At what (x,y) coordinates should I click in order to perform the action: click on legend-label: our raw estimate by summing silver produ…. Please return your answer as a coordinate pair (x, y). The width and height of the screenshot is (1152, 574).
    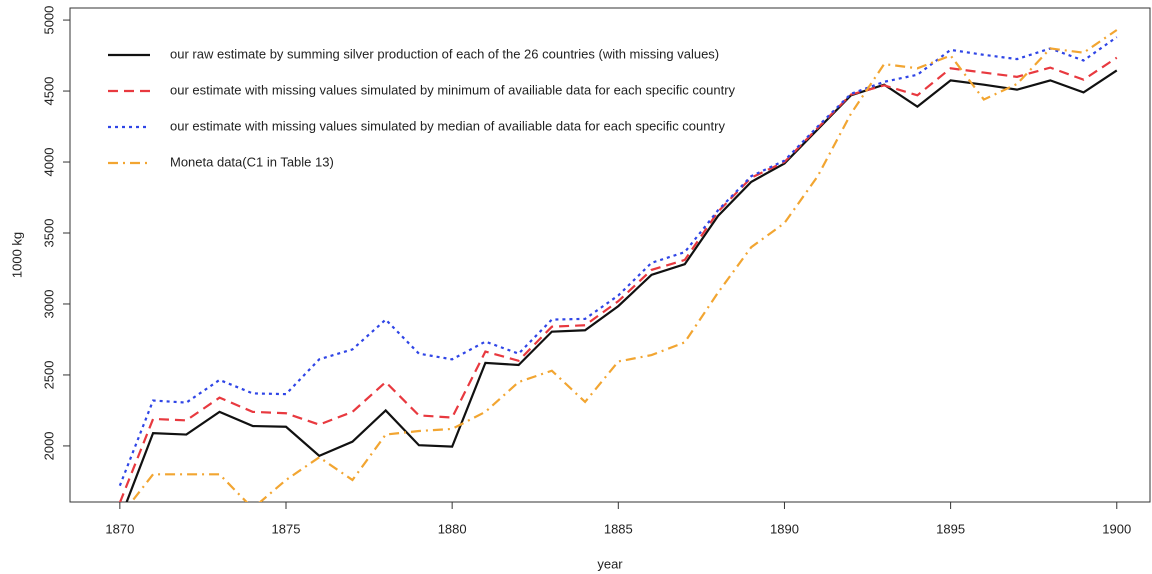
    Looking at the image, I should click on (444, 53).